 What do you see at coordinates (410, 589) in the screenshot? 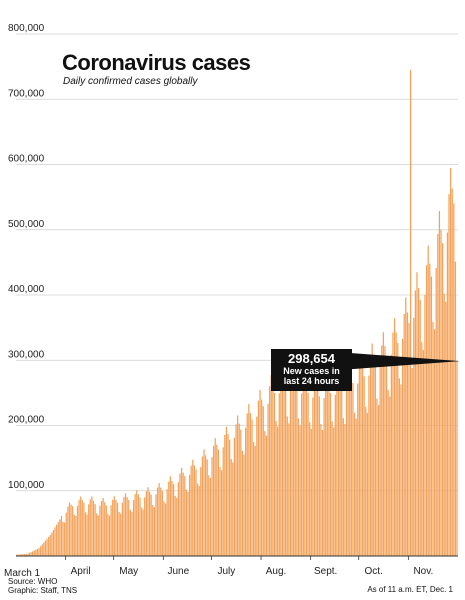
I see `timestamp: As of 11 a.m. ET, Dec. 1` at bounding box center [410, 589].